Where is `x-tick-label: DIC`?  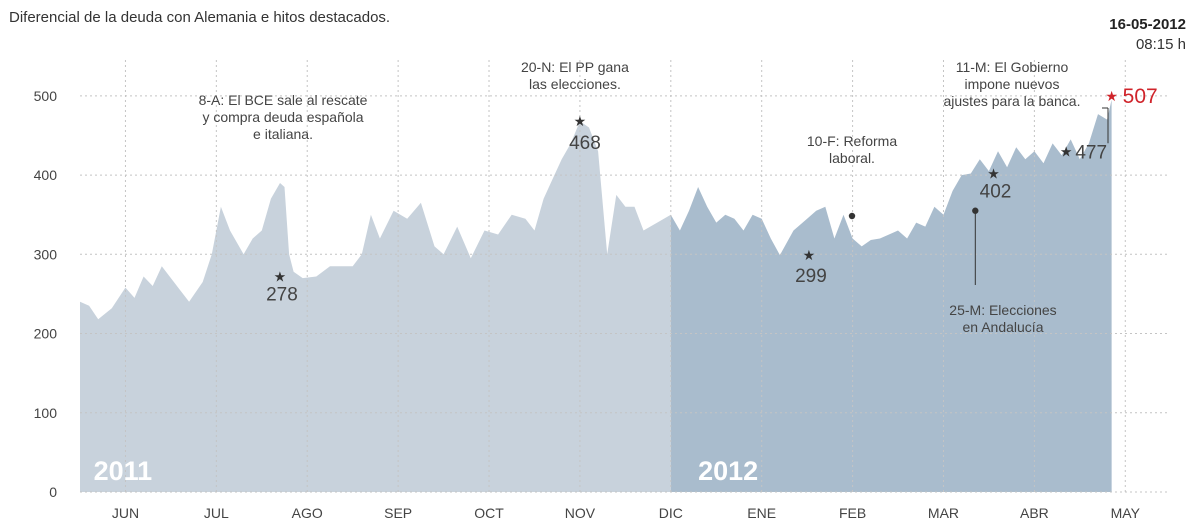 x-tick-label: DIC is located at coordinates (671, 513).